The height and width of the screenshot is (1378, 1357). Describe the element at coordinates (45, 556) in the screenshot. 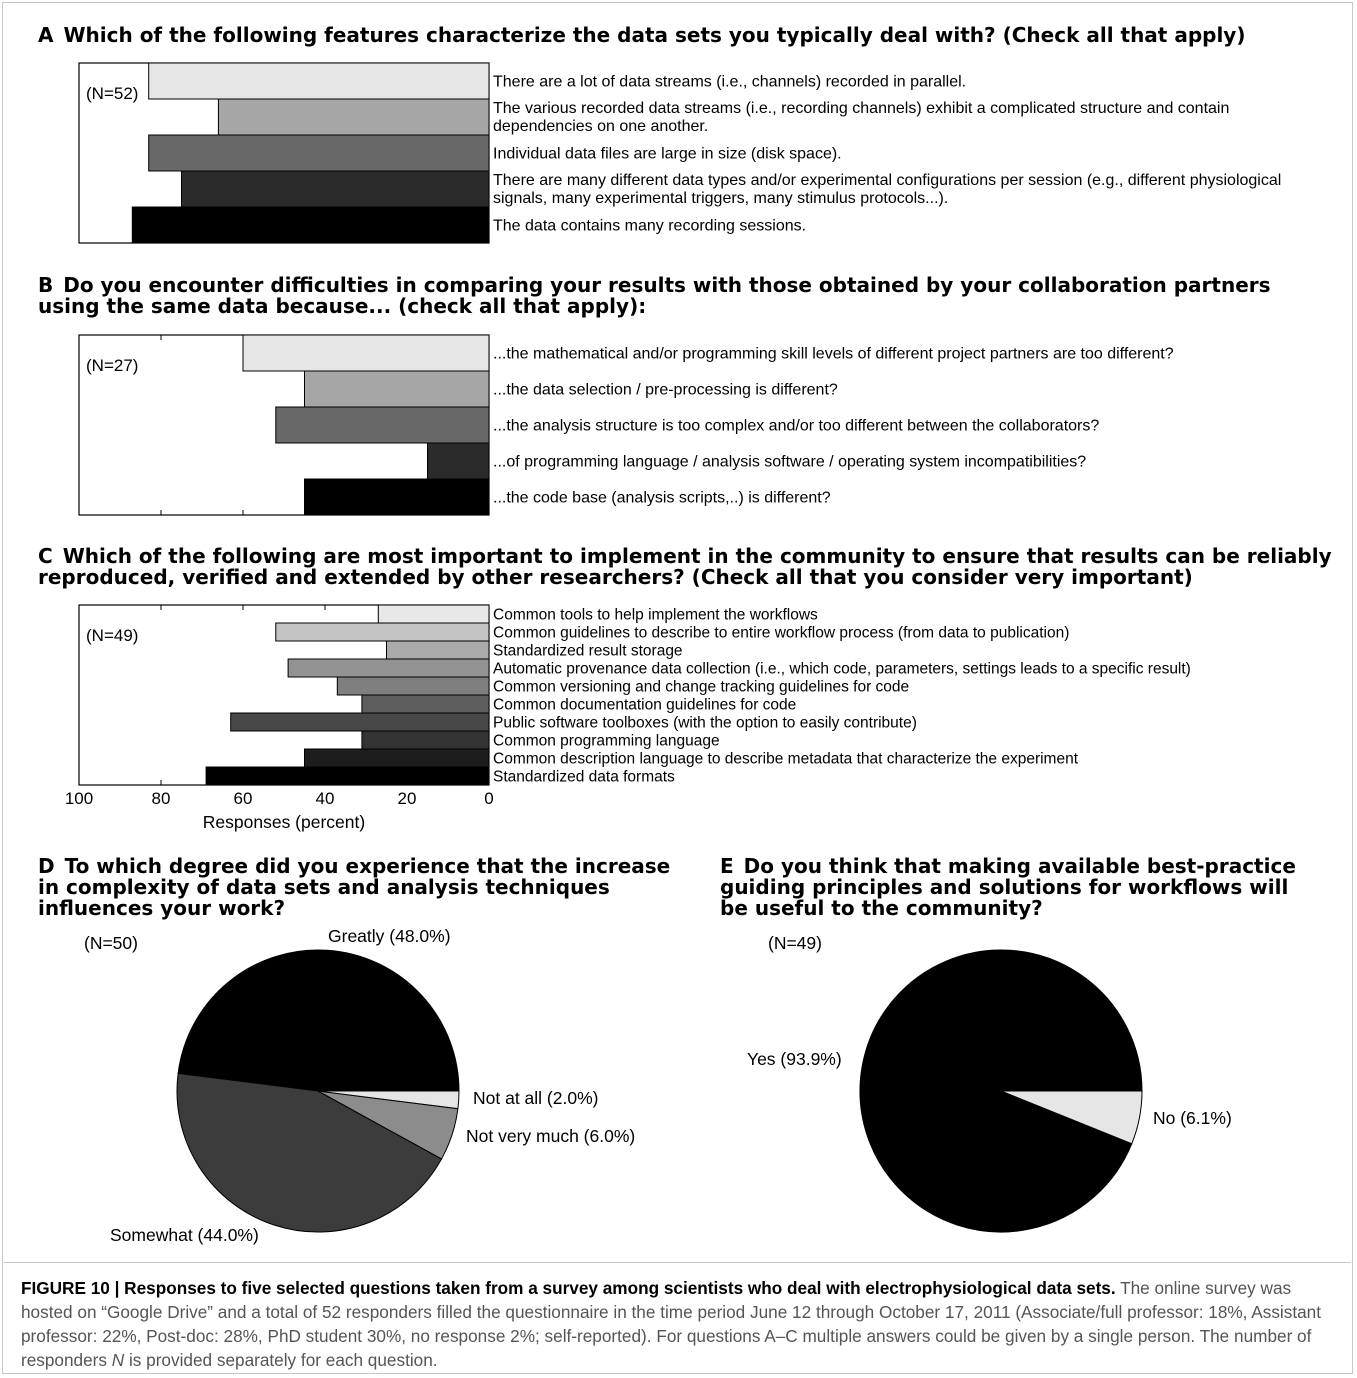

I see `question-c-letter: C` at that location.